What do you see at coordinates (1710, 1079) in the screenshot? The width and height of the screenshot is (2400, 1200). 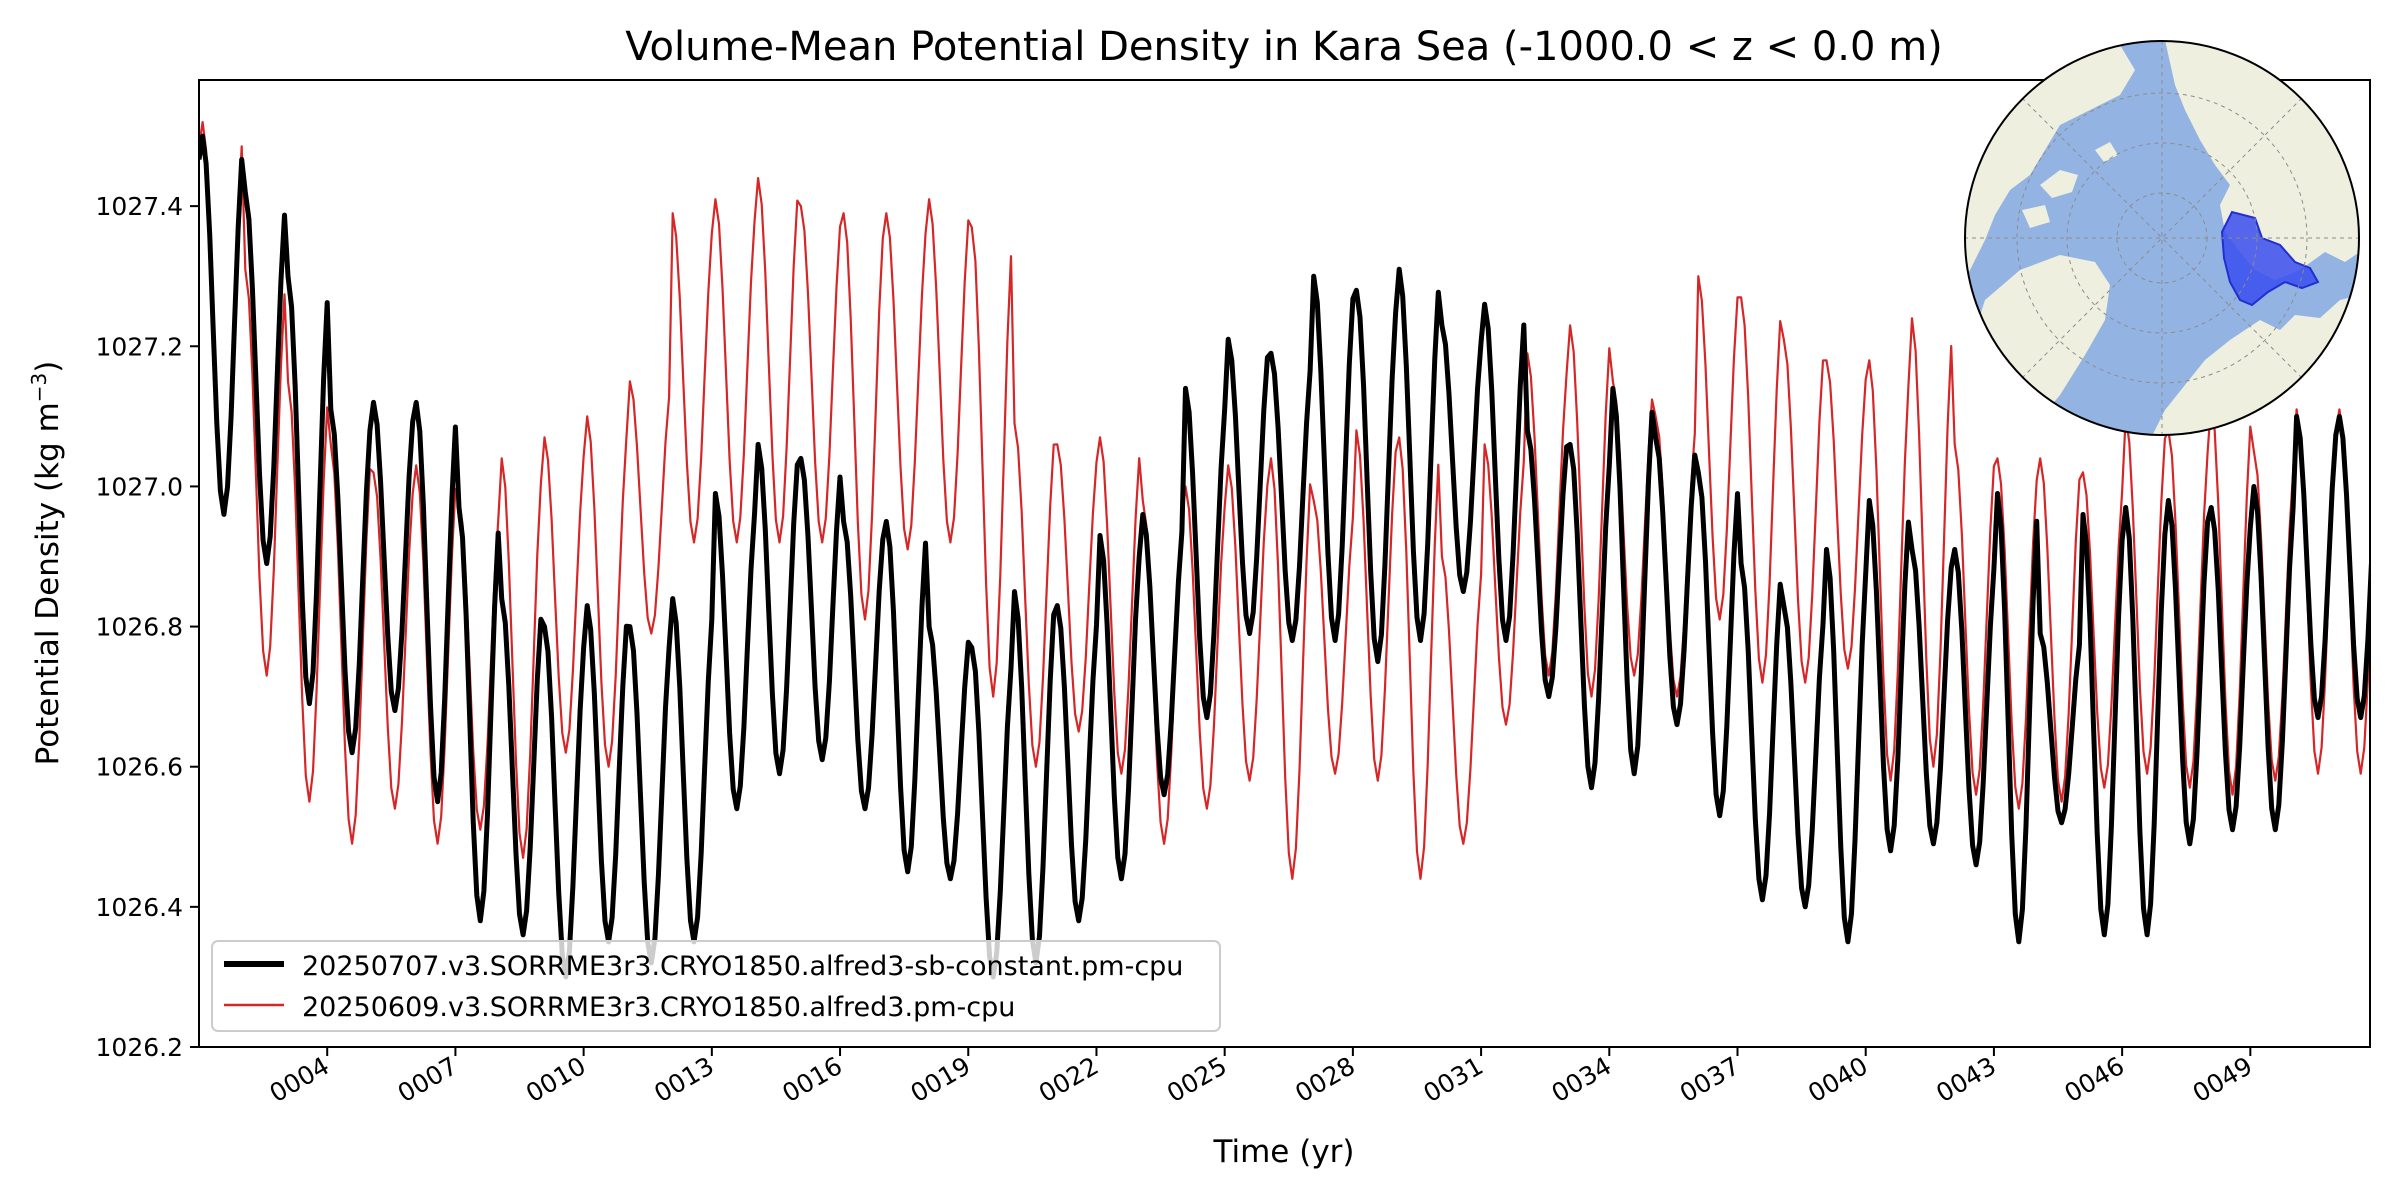 I see `x-tick-label: 0037` at bounding box center [1710, 1079].